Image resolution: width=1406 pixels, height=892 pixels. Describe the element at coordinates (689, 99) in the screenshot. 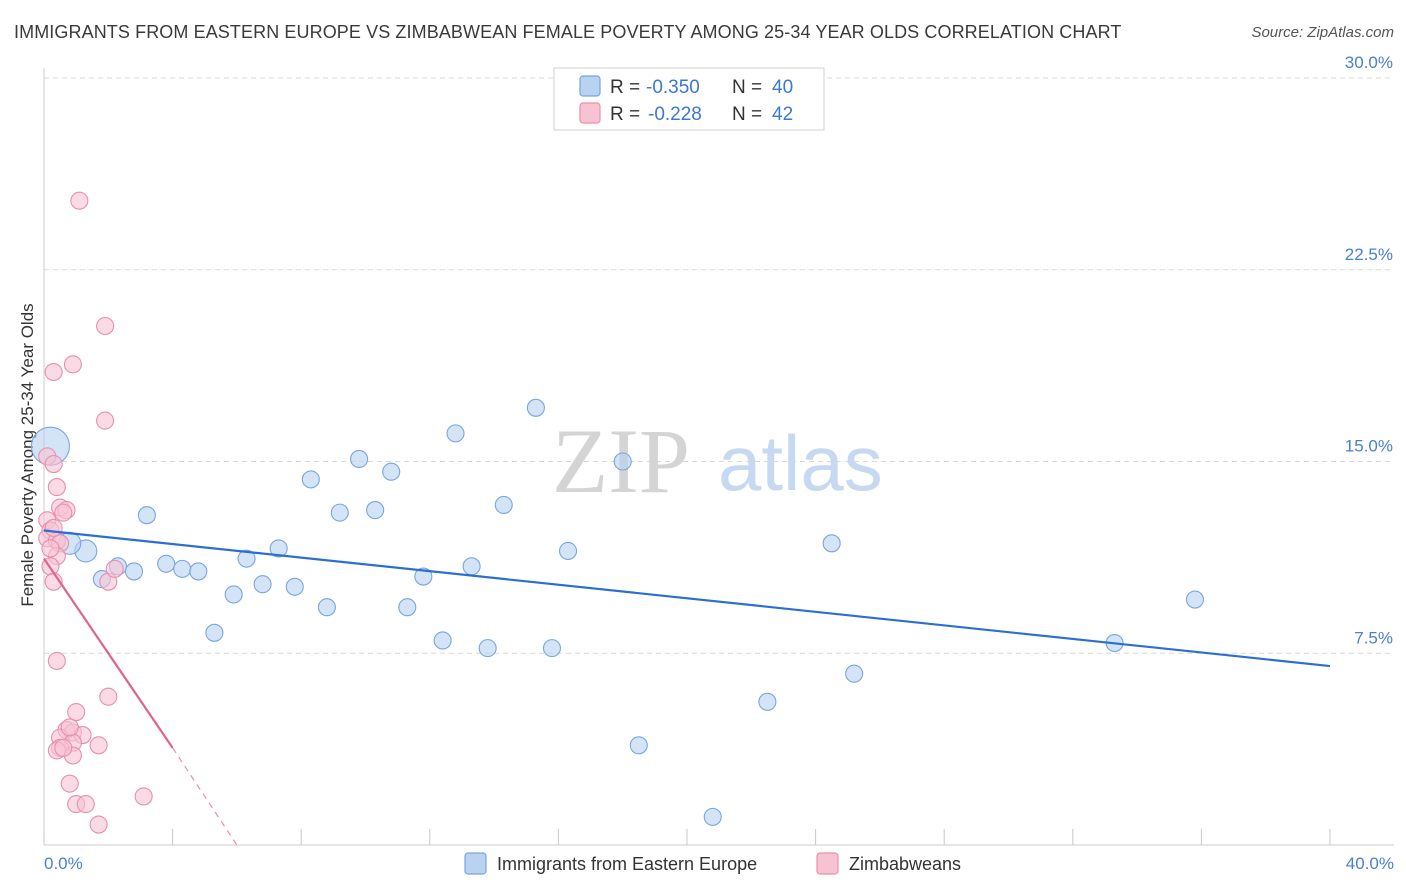

I see `legend-box: R = -0.350 N = 40 R = -0.228 N = 42` at that location.